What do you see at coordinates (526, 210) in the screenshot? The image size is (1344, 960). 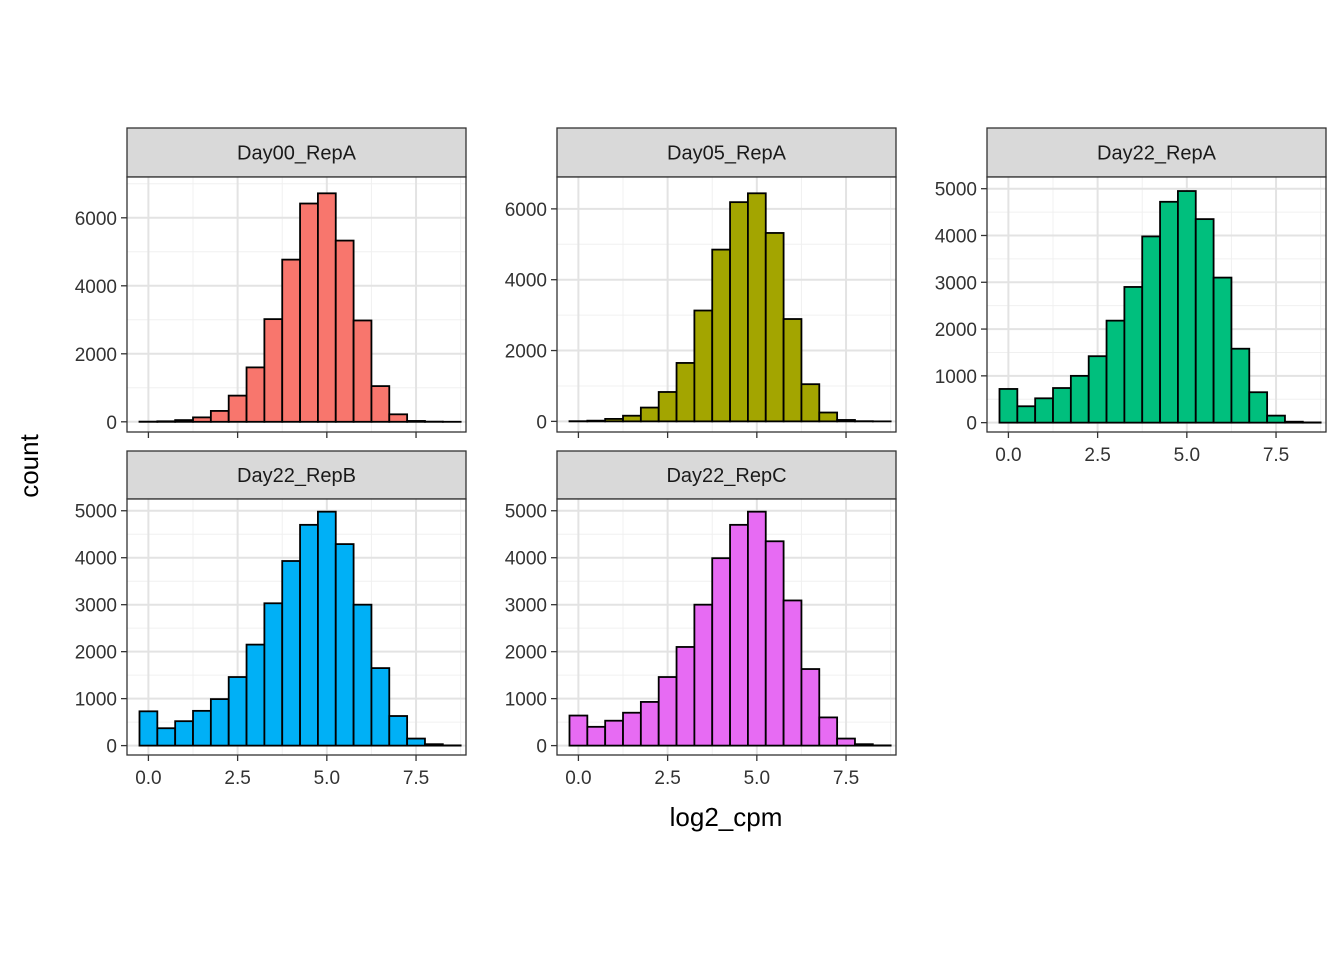 I see `y-tick-label: 6000` at bounding box center [526, 210].